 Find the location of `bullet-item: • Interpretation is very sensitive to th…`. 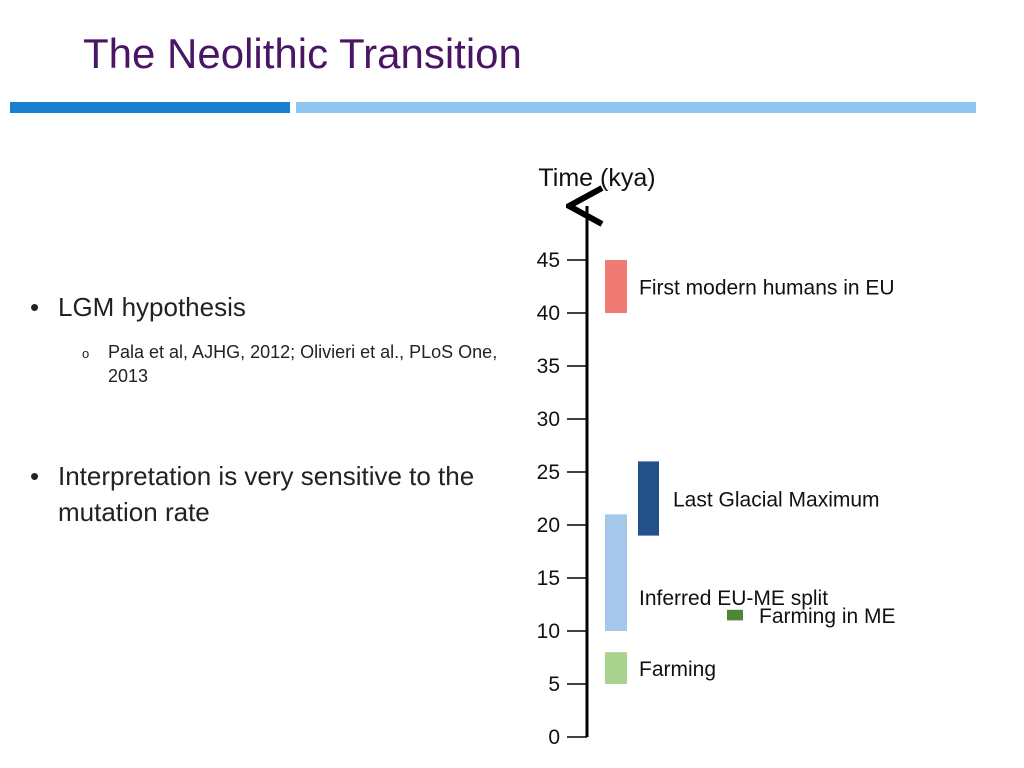

bullet-item: • Interpretation is very sensitive to th… is located at coordinates (265, 494).